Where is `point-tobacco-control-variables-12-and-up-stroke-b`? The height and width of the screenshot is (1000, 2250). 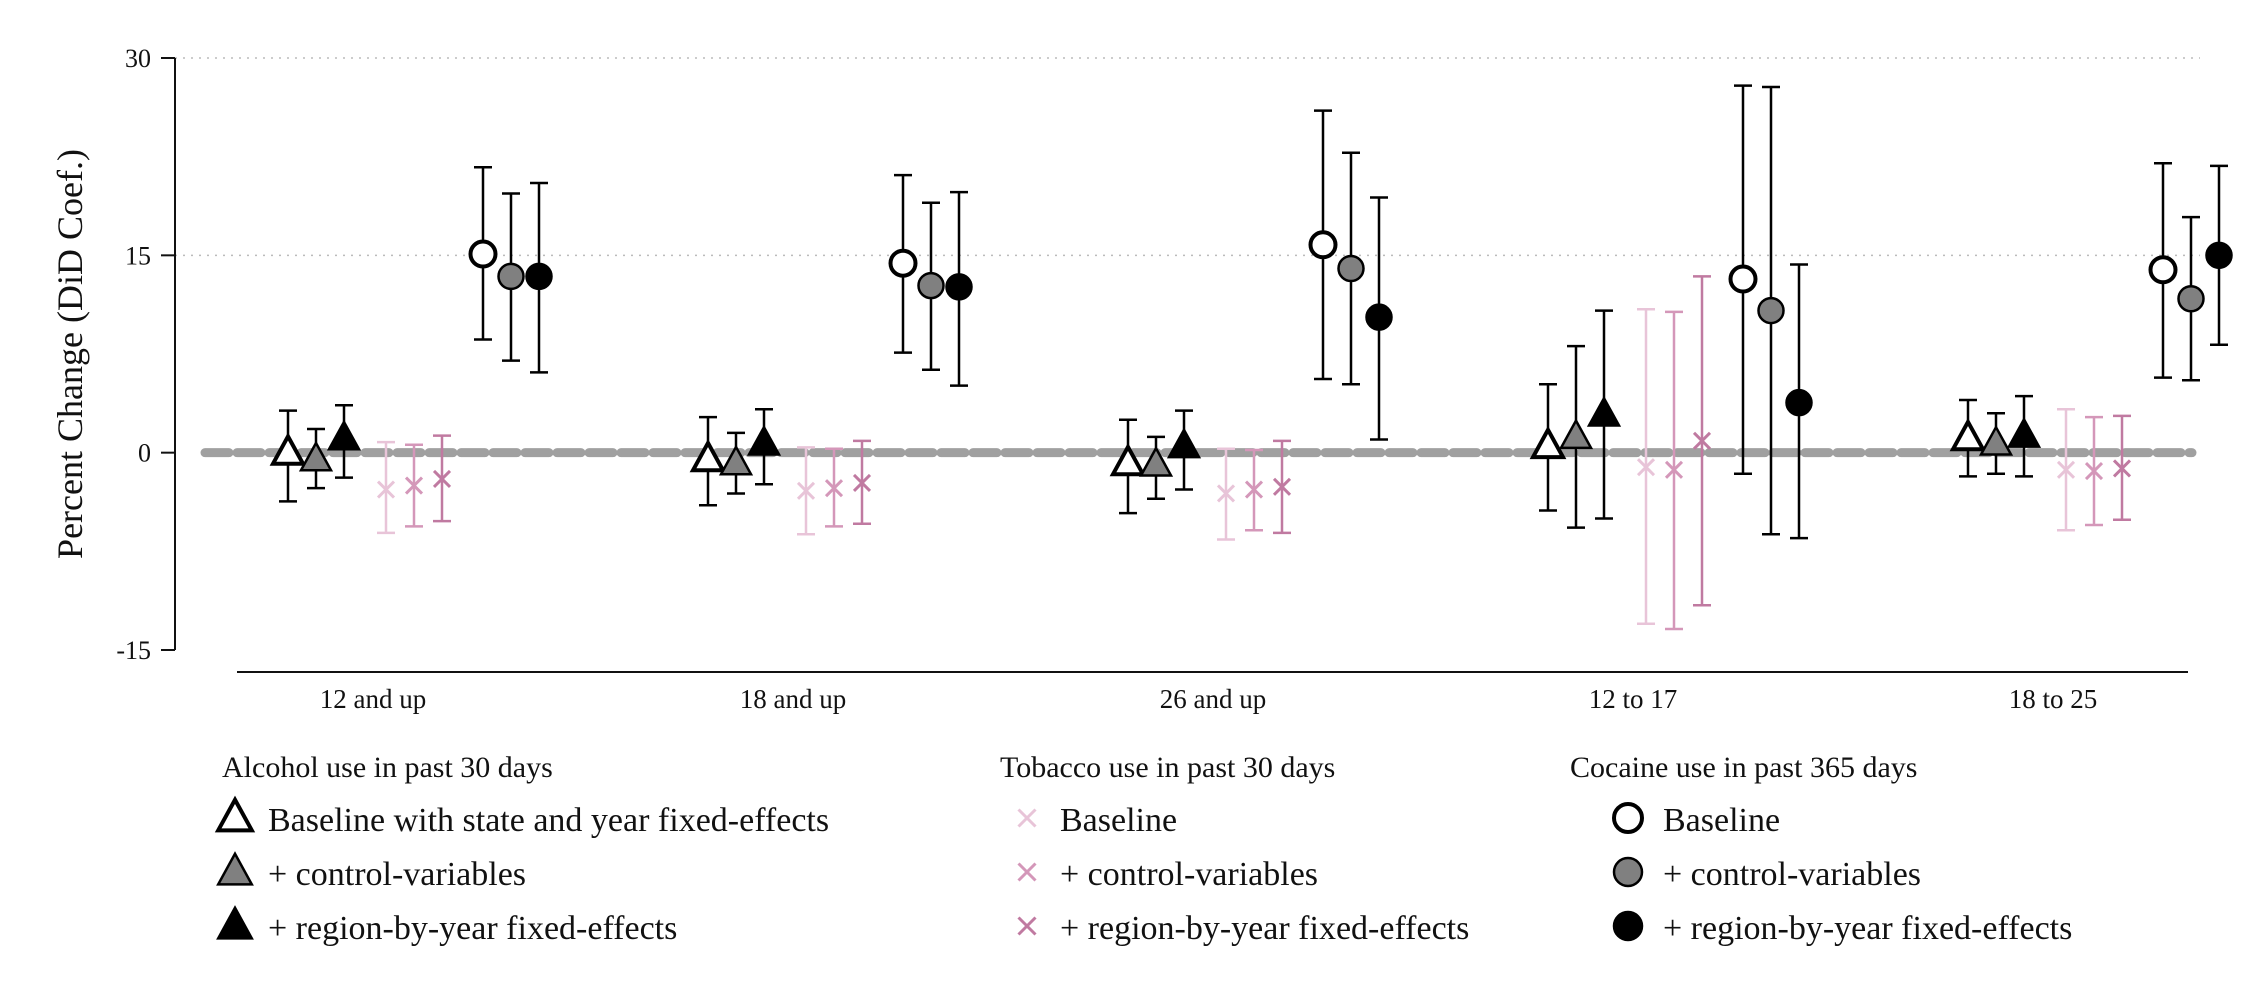
point-tobacco-control-variables-12-and-up-stroke-b is located at coordinates (414, 485).